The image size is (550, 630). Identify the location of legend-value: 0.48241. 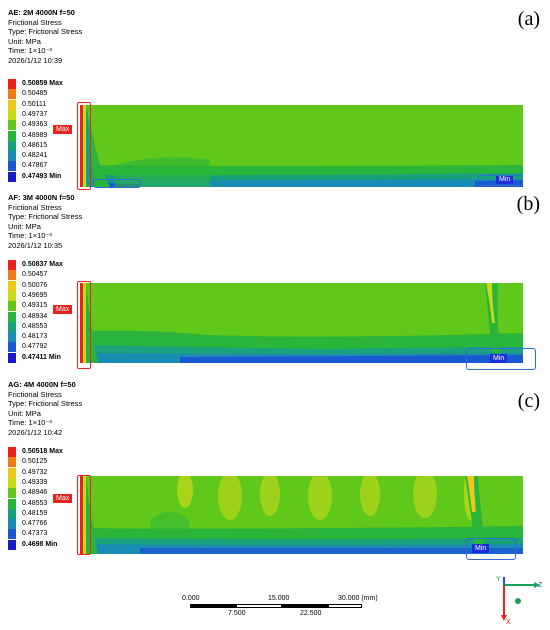
(35, 156).